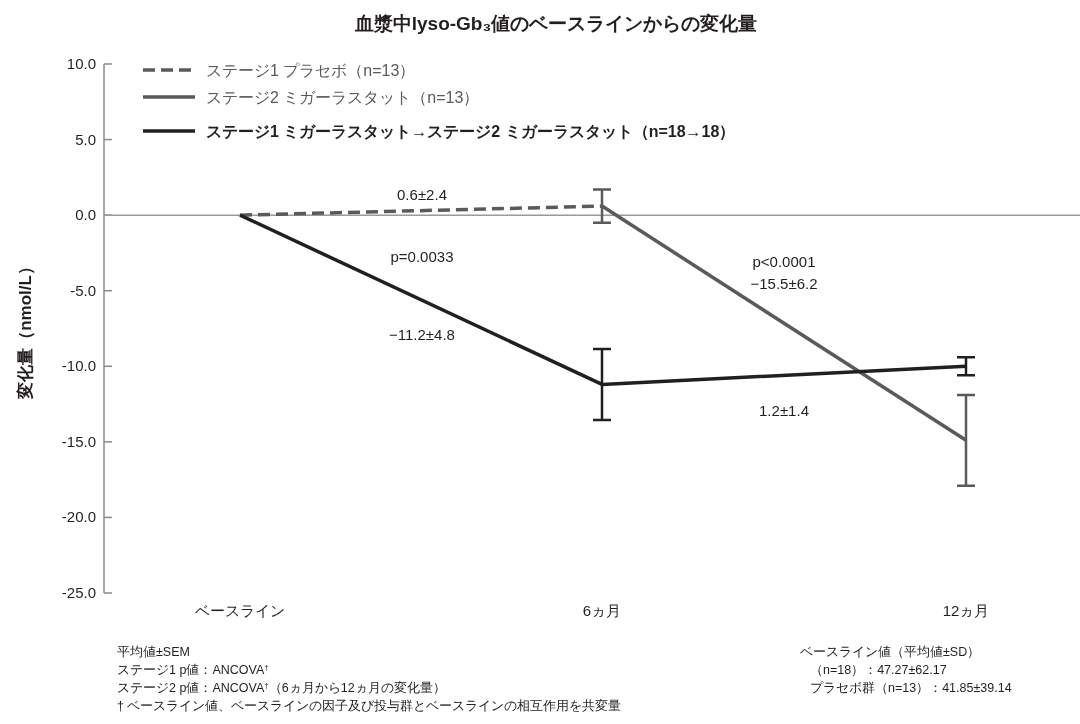  Describe the element at coordinates (343, 97) in the screenshot. I see `legend-label: ステージ2 ミガーラスタット（n=13）` at that location.